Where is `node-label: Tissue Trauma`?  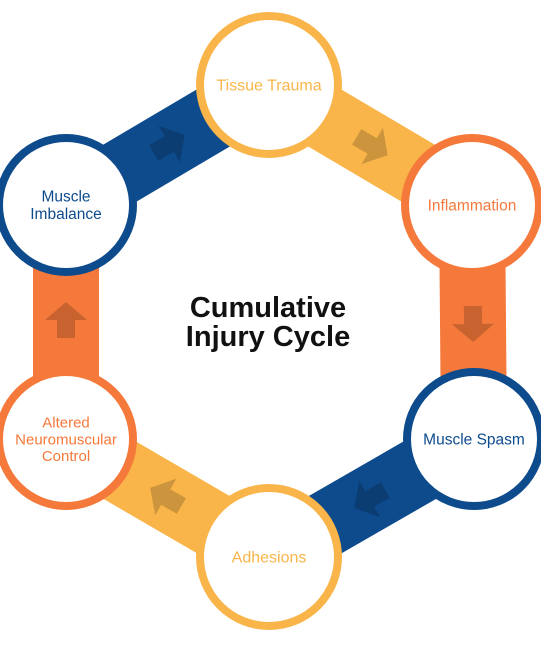
node-label: Tissue Trauma is located at coordinates (268, 86).